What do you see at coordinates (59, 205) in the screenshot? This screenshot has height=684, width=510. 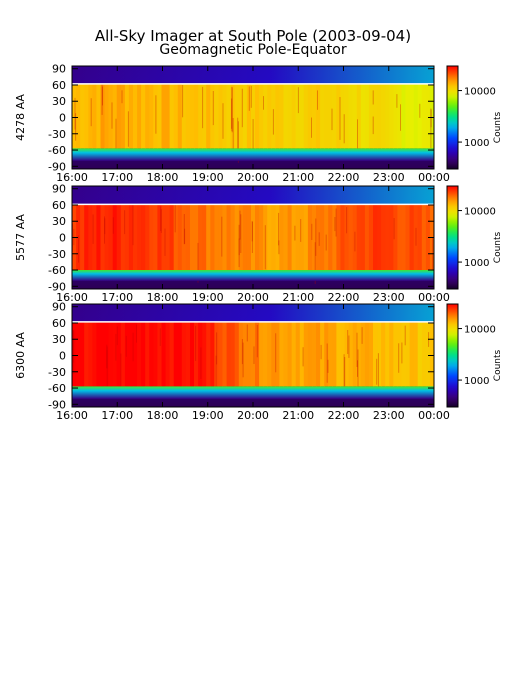 I see `y-tick-label: 60` at bounding box center [59, 205].